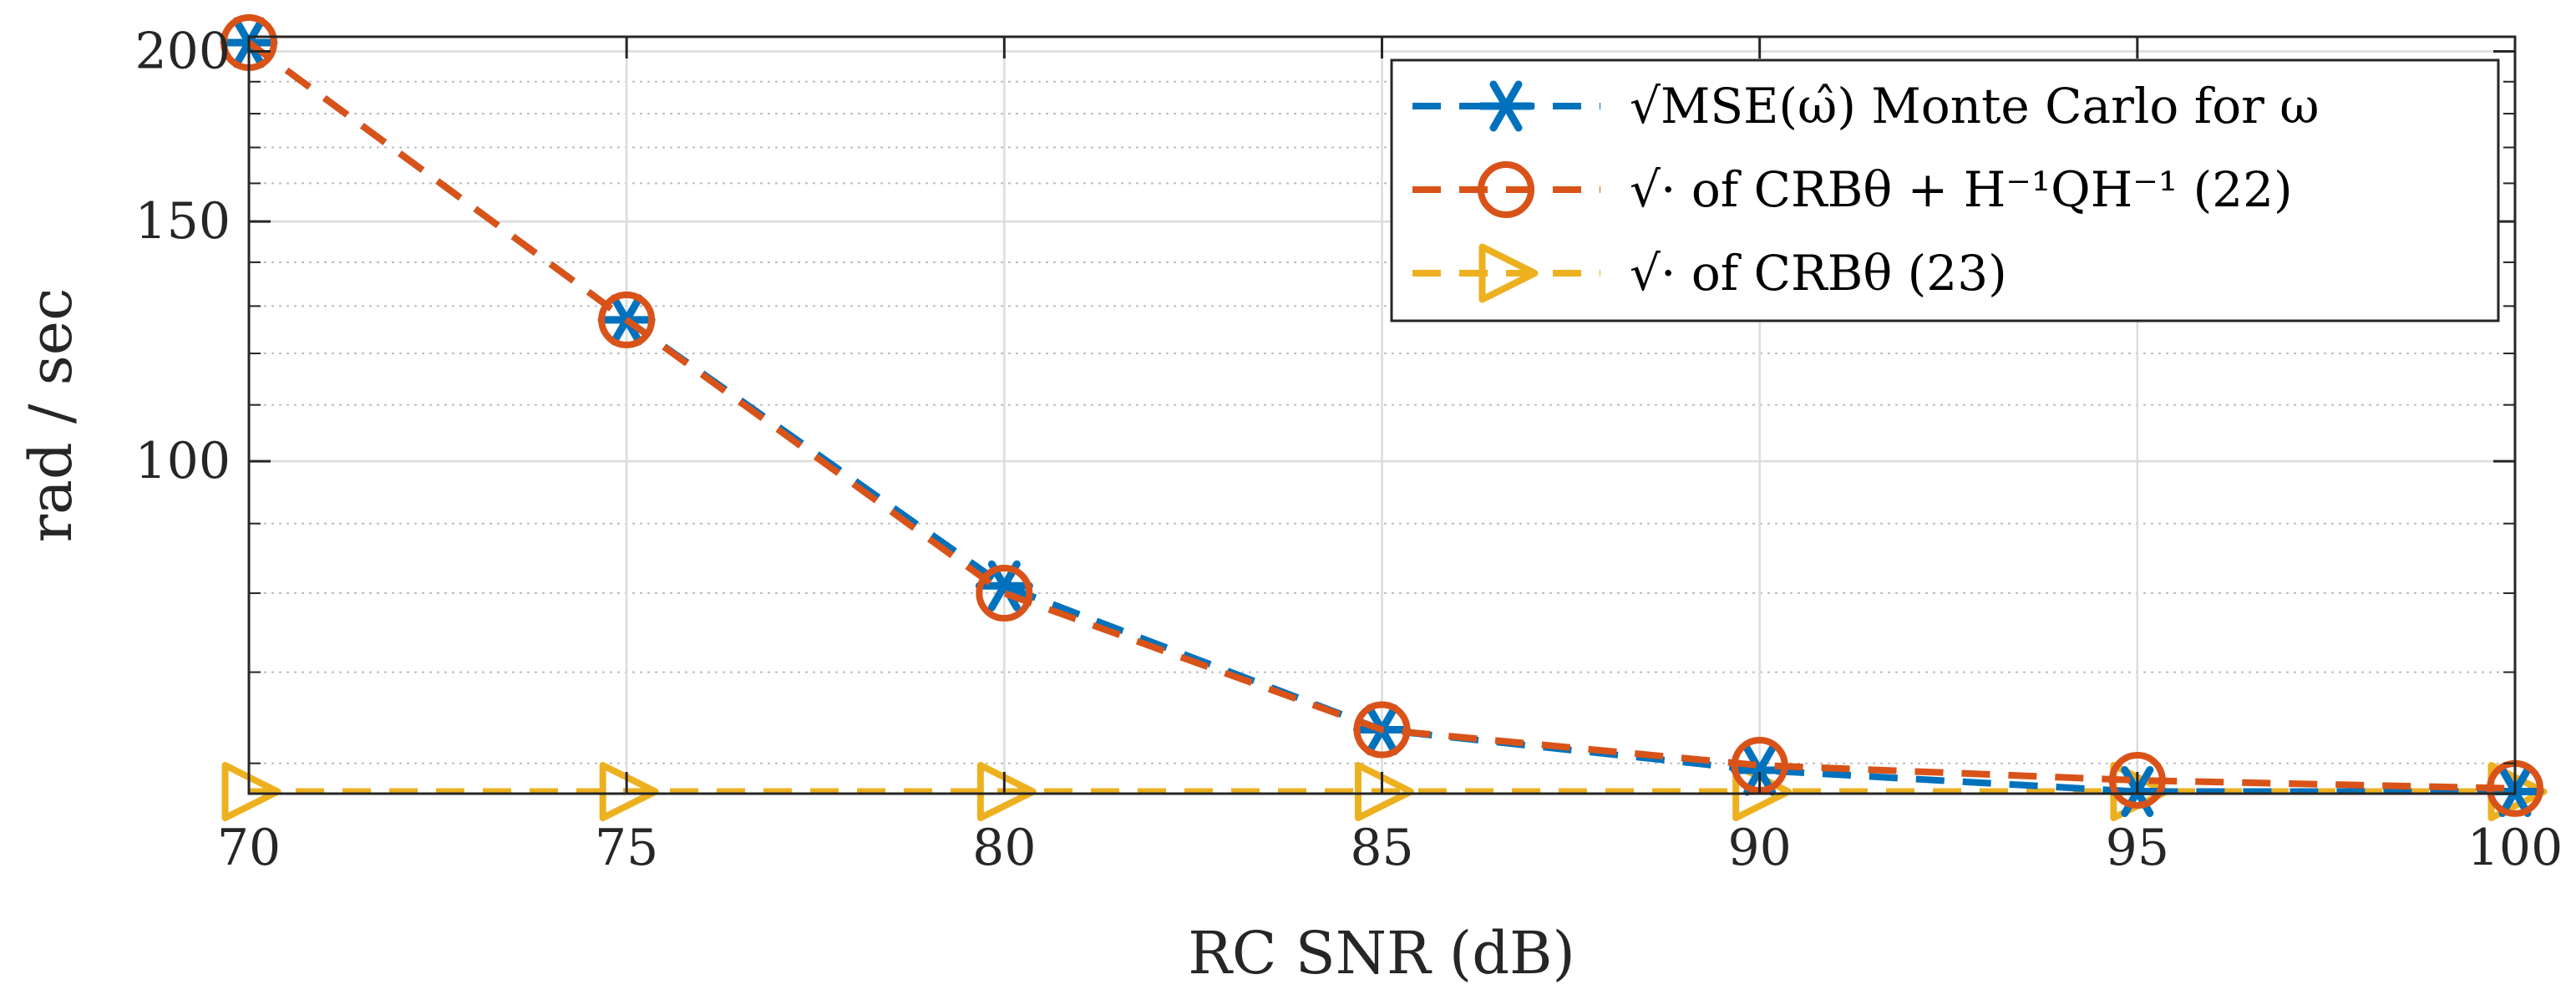 The width and height of the screenshot is (2576, 1005). Describe the element at coordinates (1818, 273) in the screenshot. I see `legend-label: √· of CRBθ (23)` at that location.